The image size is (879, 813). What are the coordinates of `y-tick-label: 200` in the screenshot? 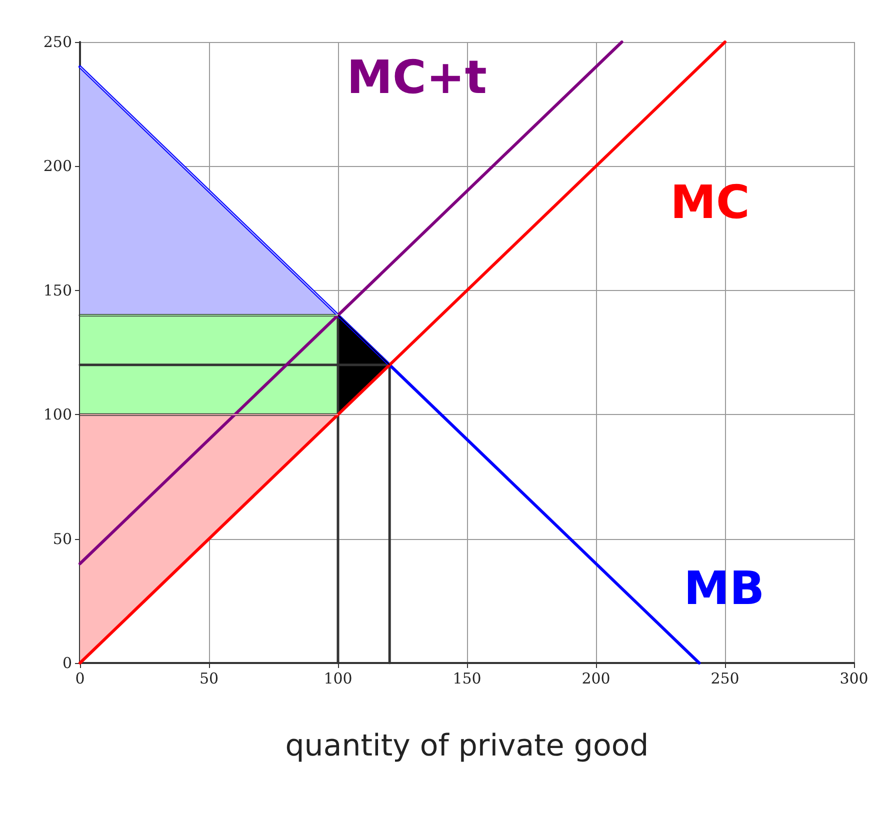 It's located at (57, 166).